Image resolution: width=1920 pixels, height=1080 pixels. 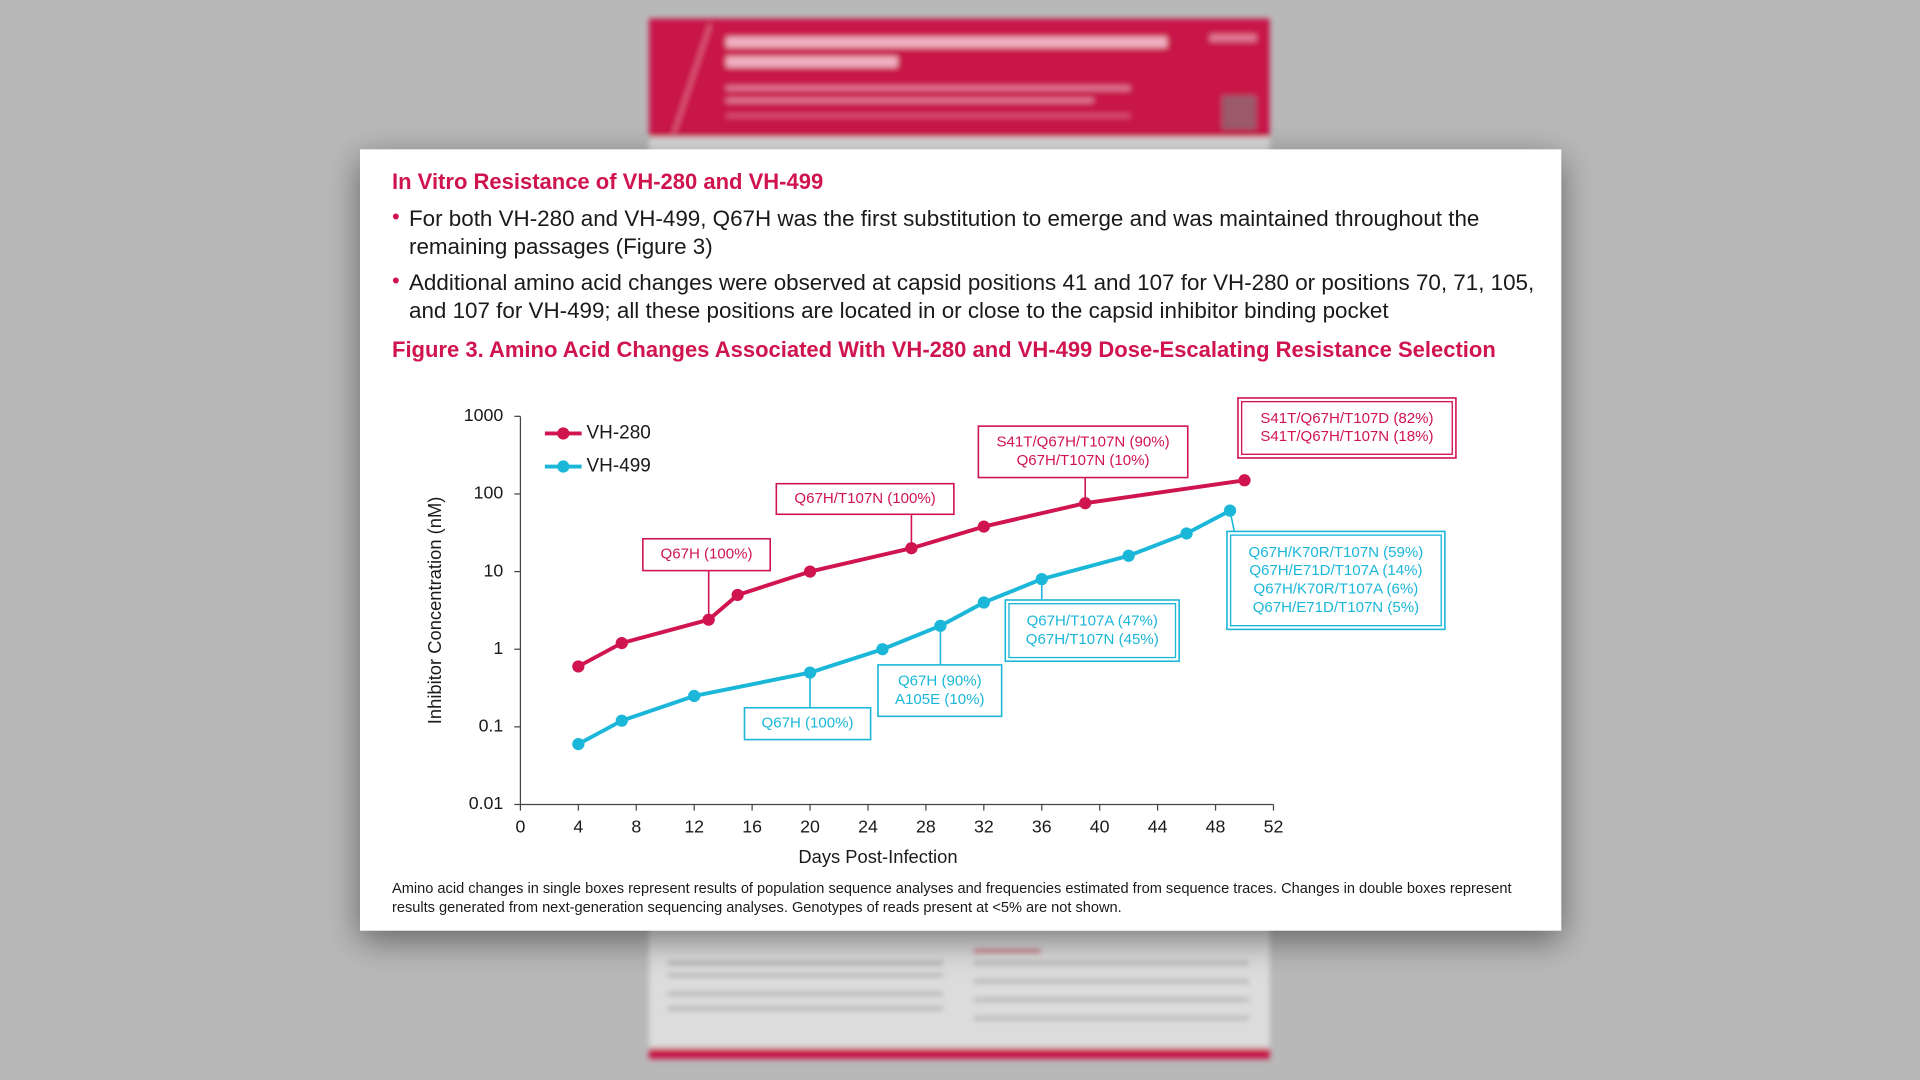 What do you see at coordinates (489, 493) in the screenshot?
I see `y-tick-label: 100` at bounding box center [489, 493].